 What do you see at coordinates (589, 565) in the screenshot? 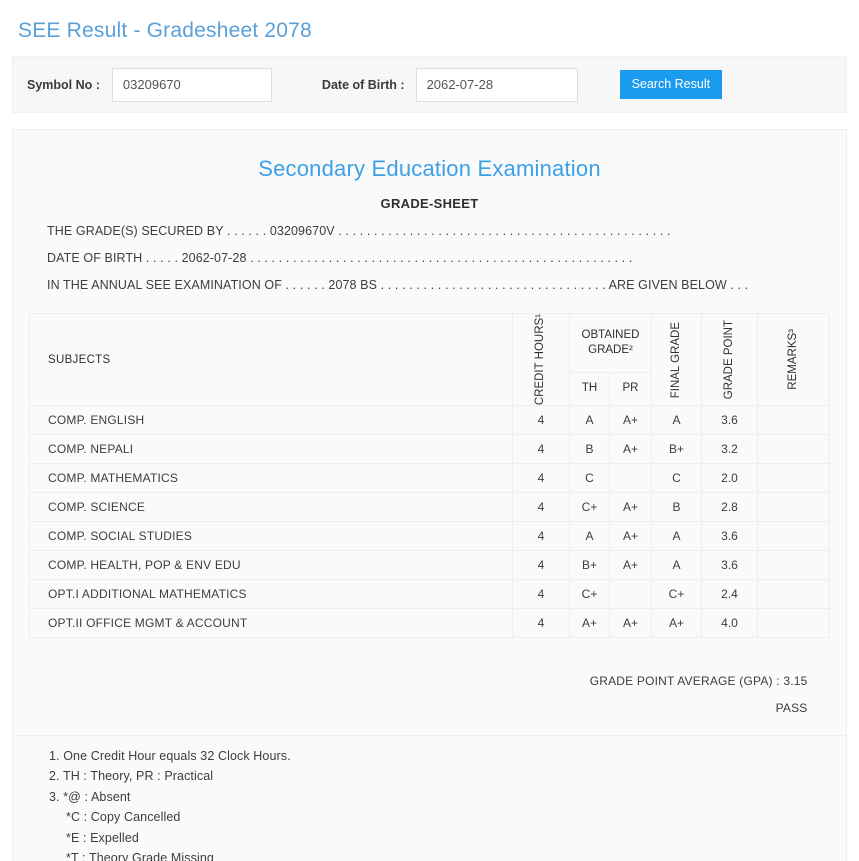
I see `cell-theory-grade: B+` at bounding box center [589, 565].